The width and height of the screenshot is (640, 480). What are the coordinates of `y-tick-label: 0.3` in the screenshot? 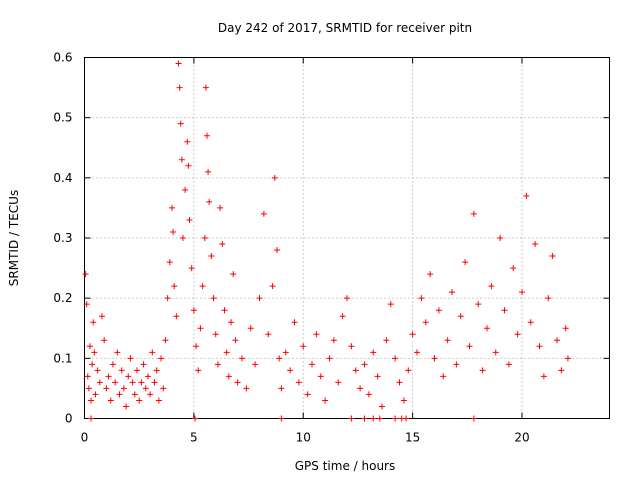 It's located at (62, 238).